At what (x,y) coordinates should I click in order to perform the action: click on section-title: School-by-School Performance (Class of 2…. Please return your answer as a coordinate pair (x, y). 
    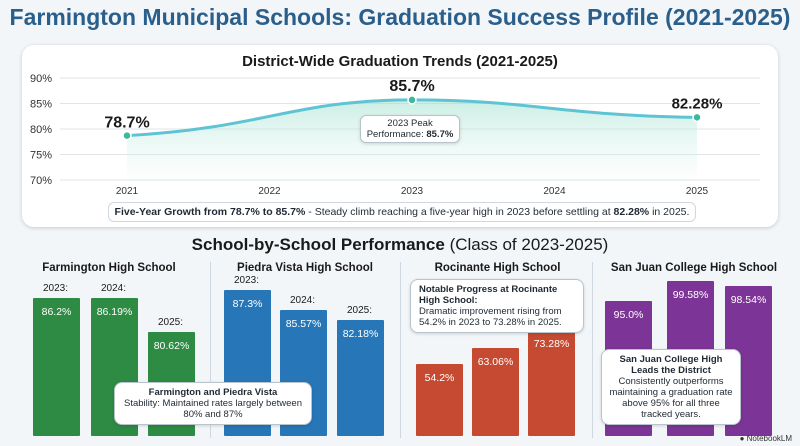
    Looking at the image, I should click on (400, 245).